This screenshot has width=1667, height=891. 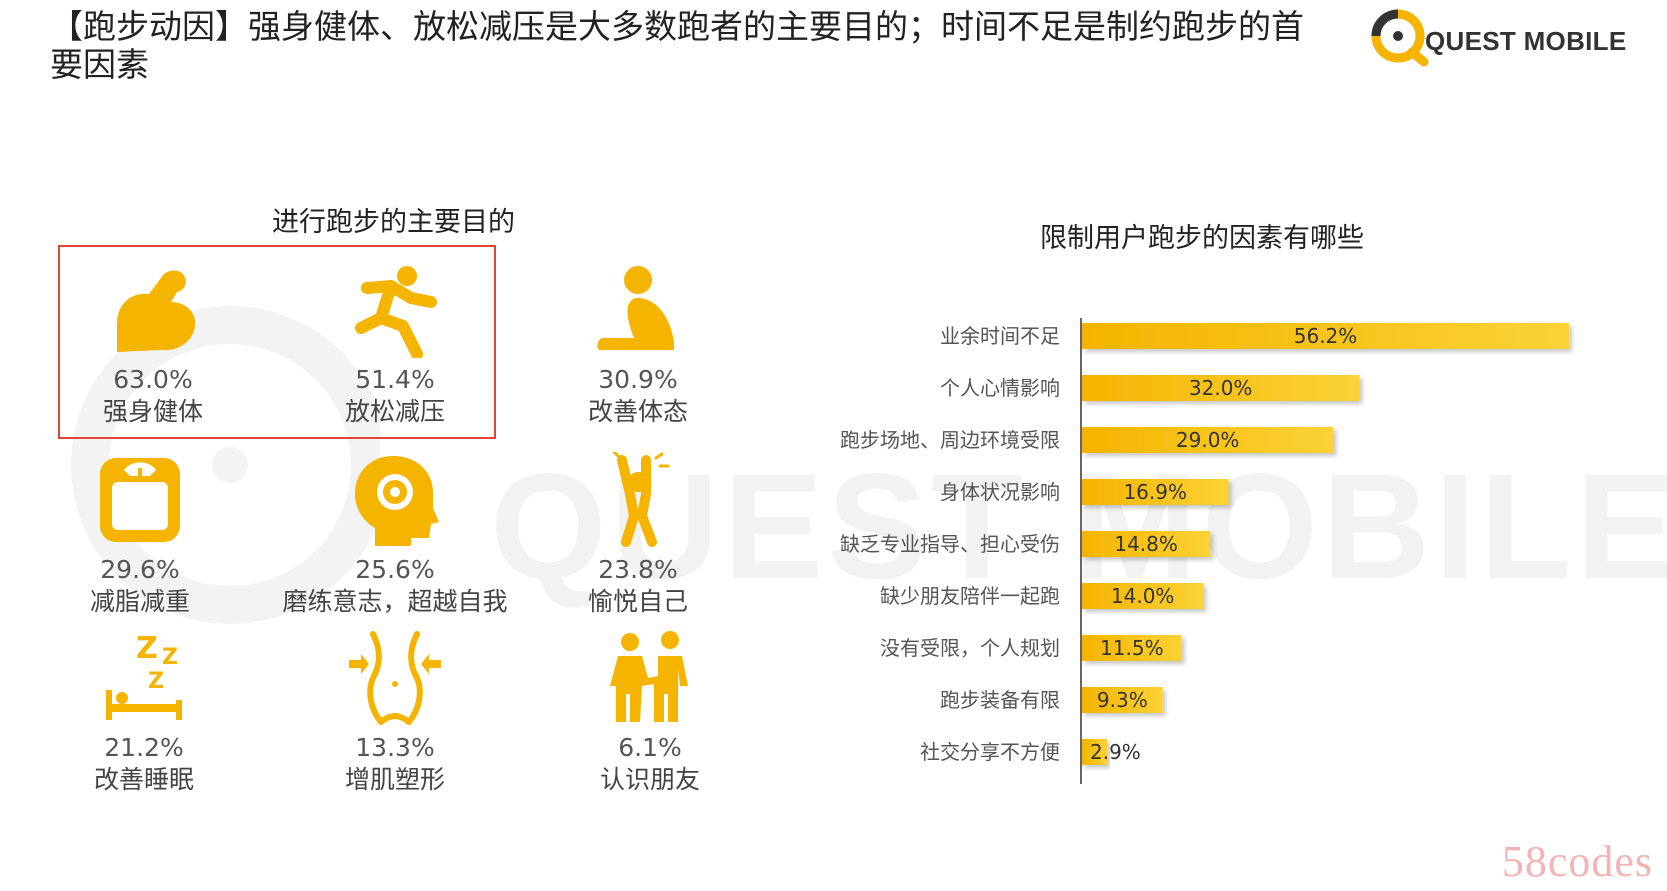 I want to click on watermark-text: QUEST MOBILE, so click(x=1078, y=526).